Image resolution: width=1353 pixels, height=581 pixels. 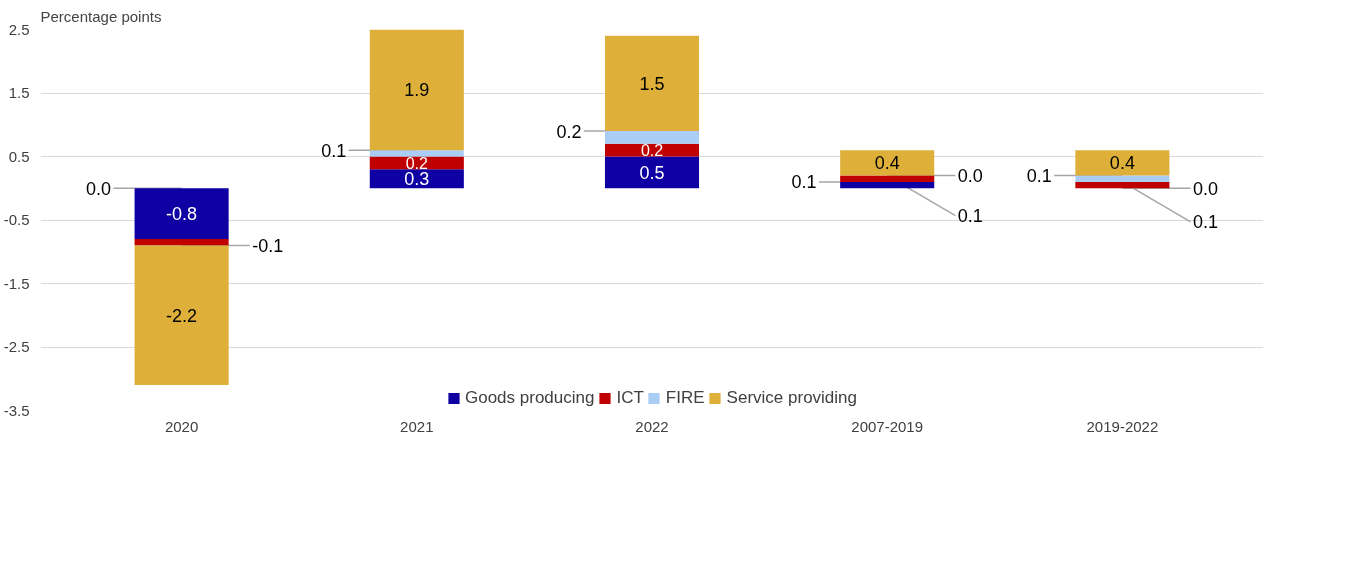 What do you see at coordinates (101, 16) in the screenshot?
I see `y-axis-title: Percentage points` at bounding box center [101, 16].